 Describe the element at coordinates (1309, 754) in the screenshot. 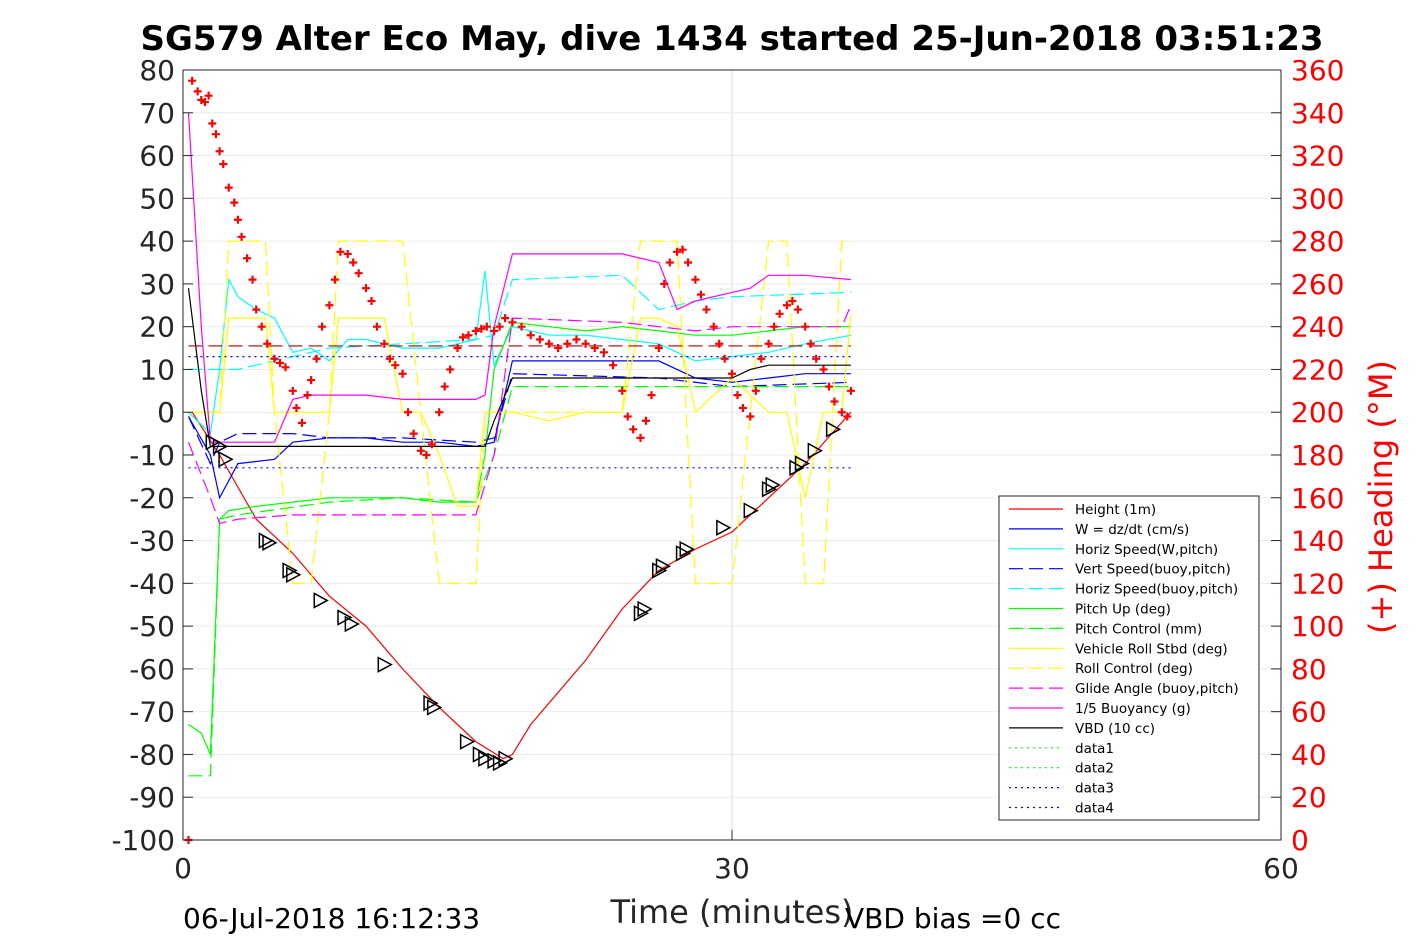

I see `right-tick-label: 40` at that location.